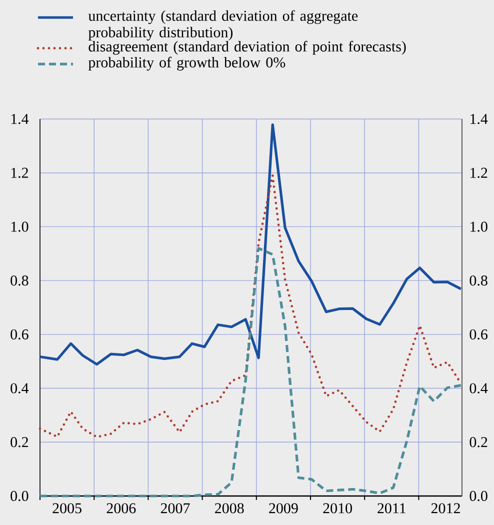  I want to click on y-tick-label: 0.2, so click(19, 442).